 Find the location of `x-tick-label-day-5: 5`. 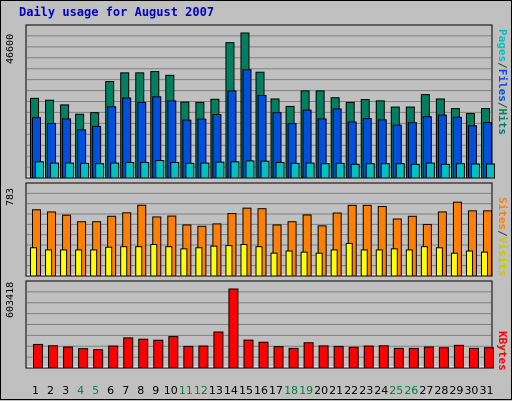

x-tick-label-day-5: 5 is located at coordinates (95, 390).